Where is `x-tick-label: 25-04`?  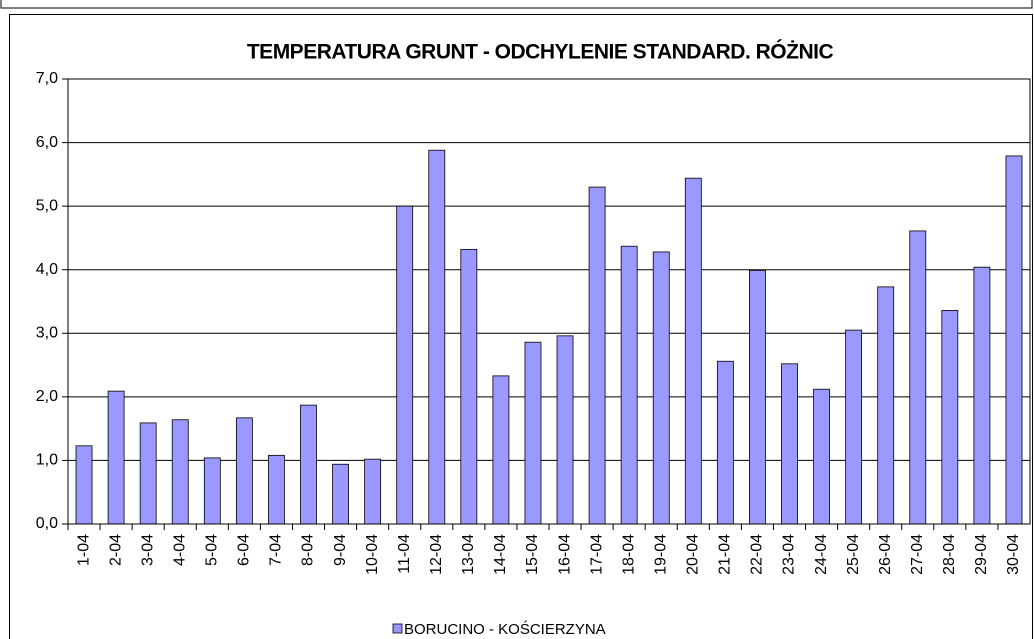 x-tick-label: 25-04 is located at coordinates (853, 554).